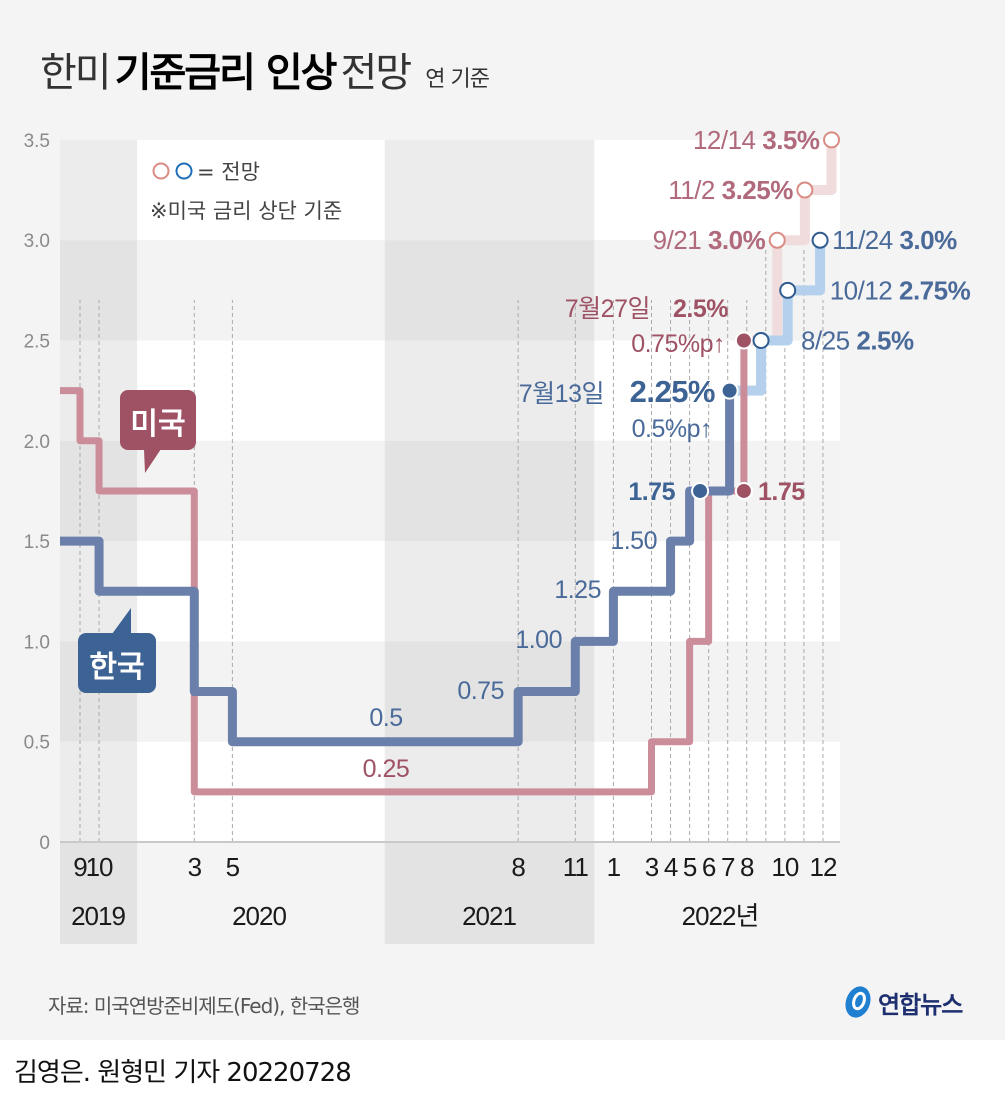 The width and height of the screenshot is (1005, 1093). I want to click on year-label: 2022년, so click(720, 916).